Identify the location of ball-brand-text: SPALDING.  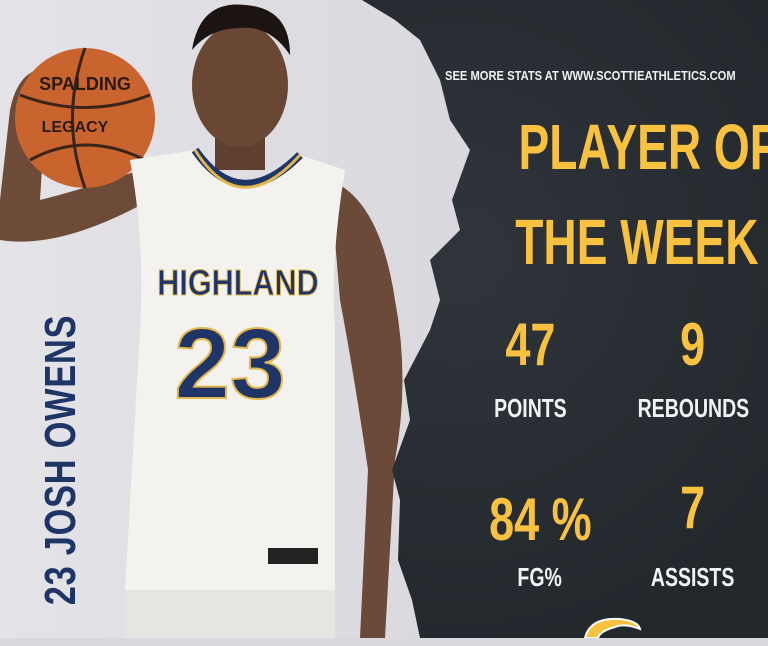
(85, 84).